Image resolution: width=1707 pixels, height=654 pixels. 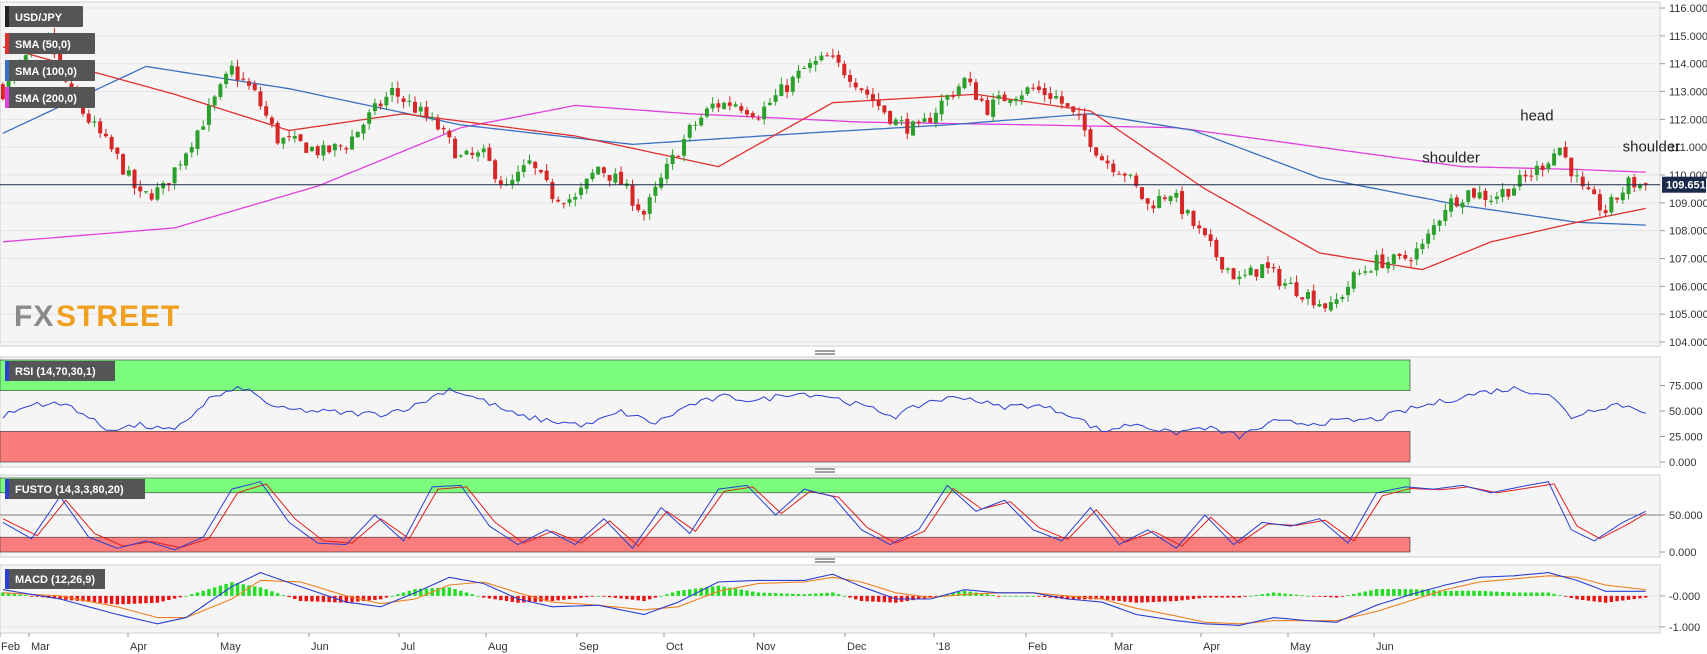 I want to click on macd-label: MACD (12,26,9), so click(x=55, y=579).